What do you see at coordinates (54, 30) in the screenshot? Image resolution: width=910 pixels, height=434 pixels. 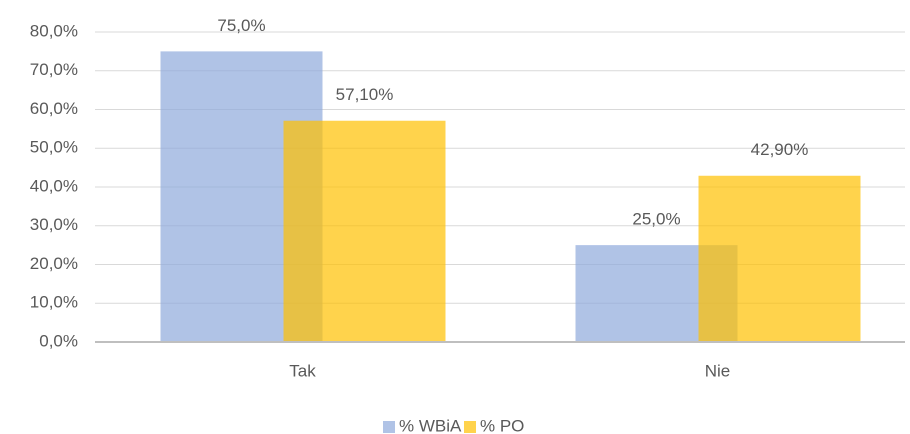 I see `y-tick-label: 80,0%` at bounding box center [54, 30].